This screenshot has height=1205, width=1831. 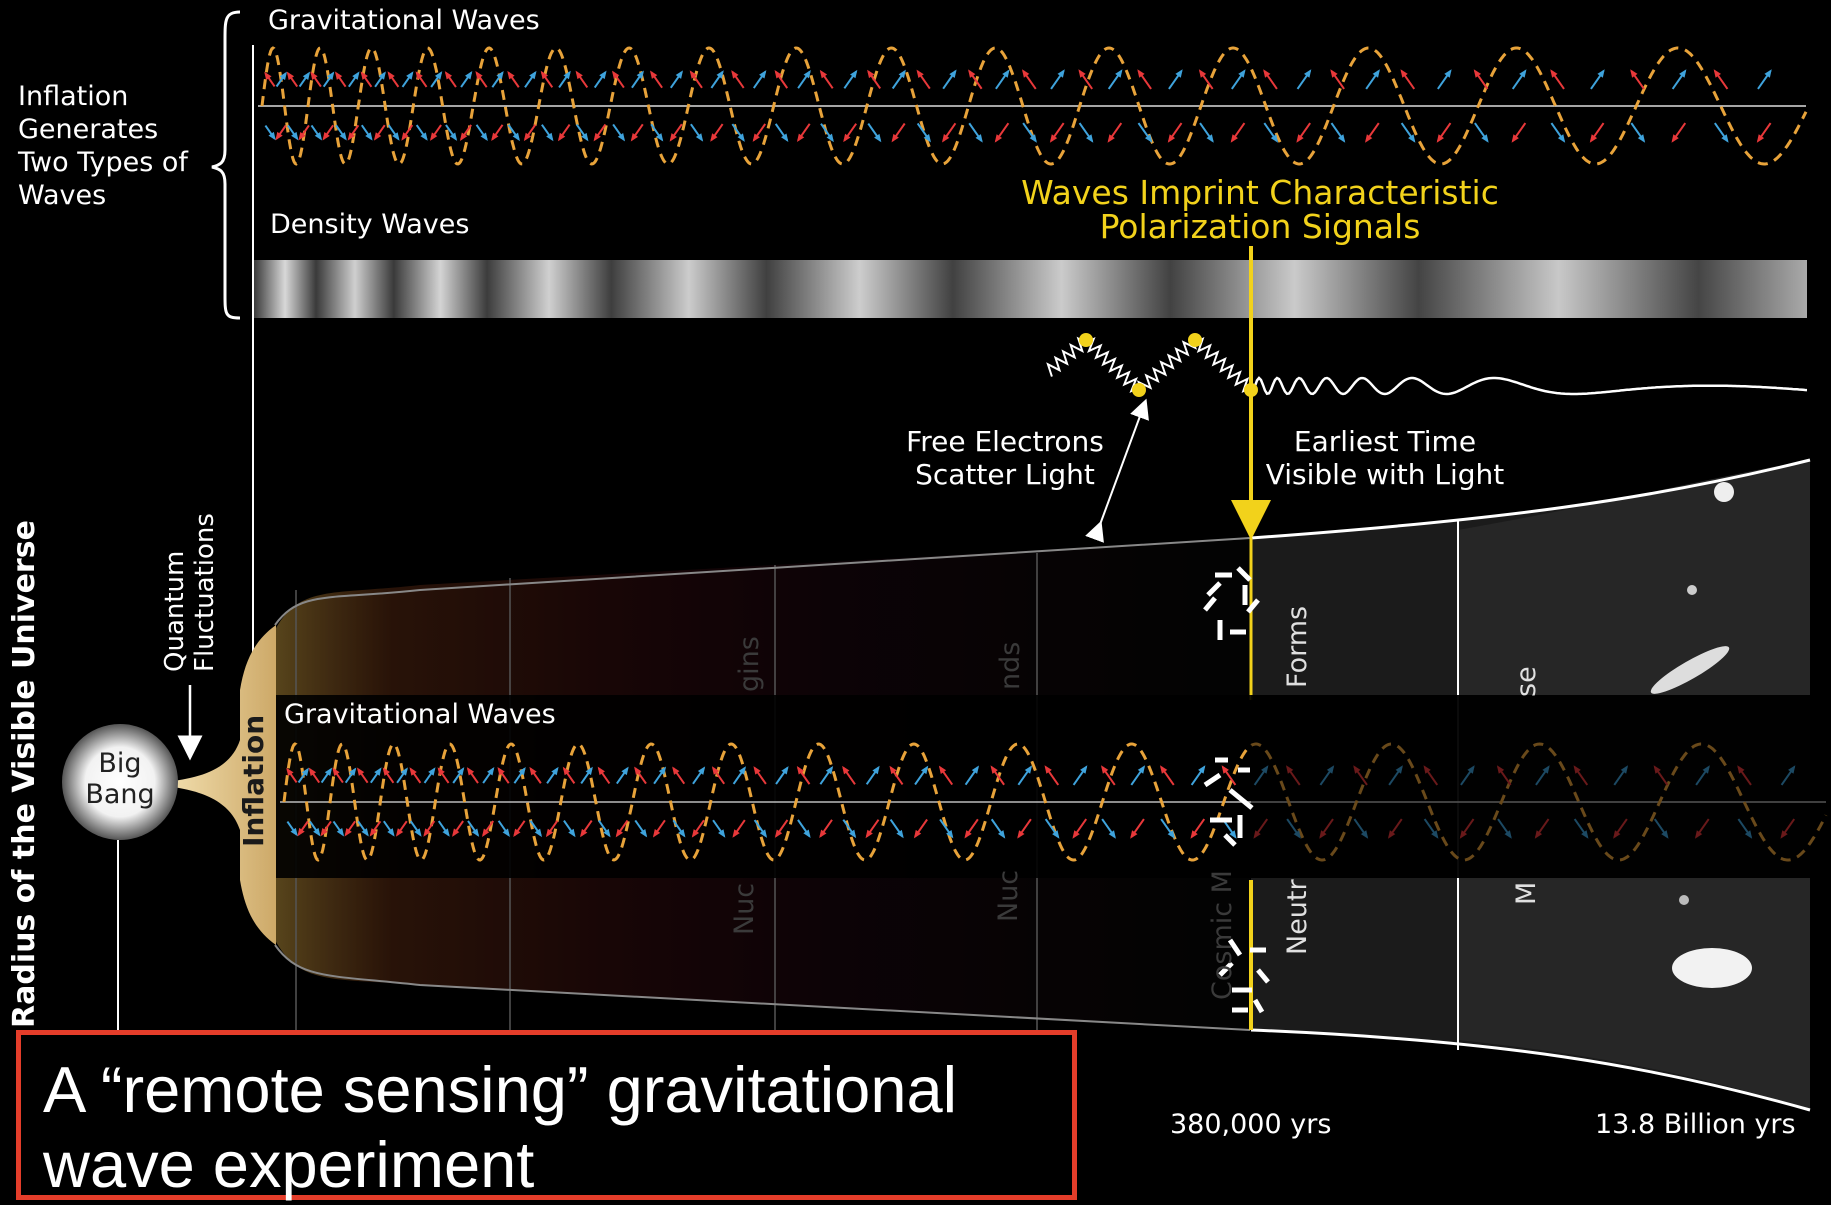 What do you see at coordinates (1018, 106) in the screenshot?
I see `gw-top-polarization-arrows` at bounding box center [1018, 106].